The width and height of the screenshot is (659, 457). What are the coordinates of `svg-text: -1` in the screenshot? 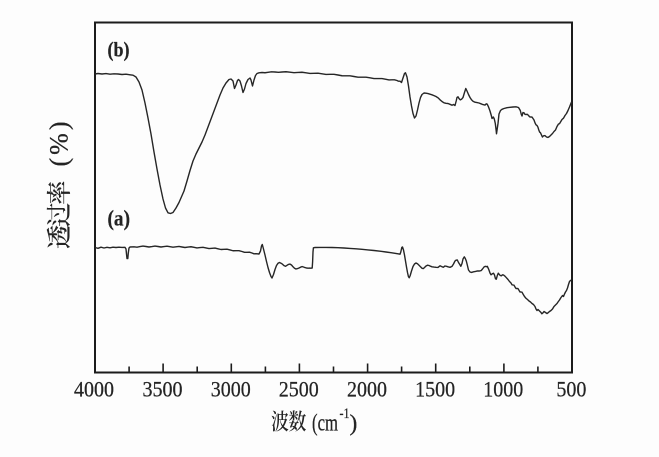 It's located at (345, 414).